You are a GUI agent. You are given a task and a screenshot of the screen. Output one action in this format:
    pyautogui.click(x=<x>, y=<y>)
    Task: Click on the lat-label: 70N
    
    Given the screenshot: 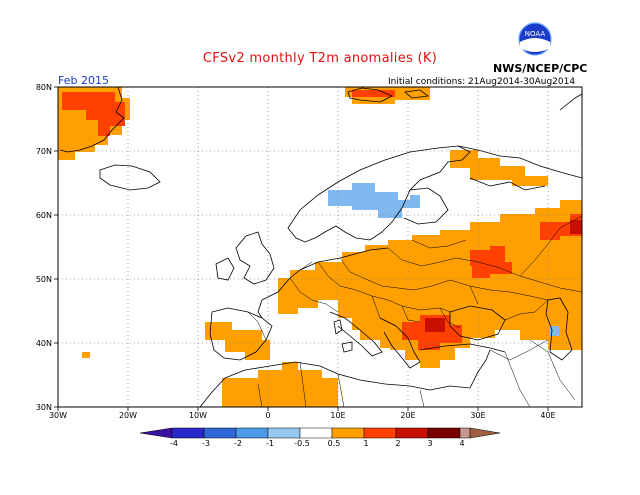 What is the action you would take?
    pyautogui.click(x=44, y=151)
    